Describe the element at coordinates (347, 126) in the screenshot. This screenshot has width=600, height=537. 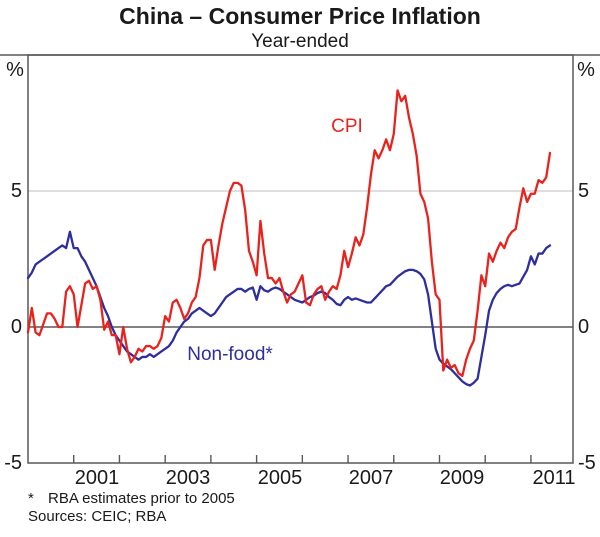
I see `series-label-cpi: CPI` at that location.